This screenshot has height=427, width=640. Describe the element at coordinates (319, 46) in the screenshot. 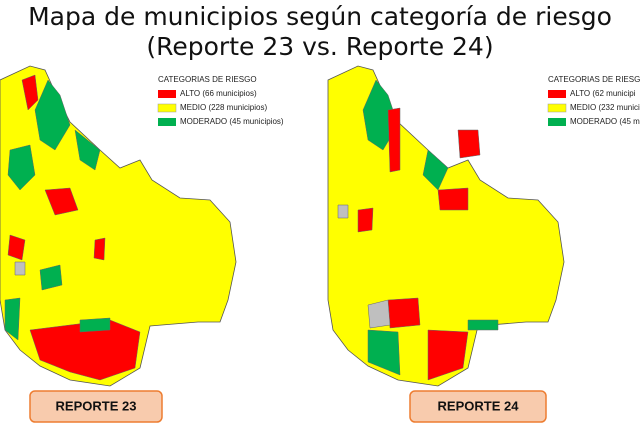

I see `title-line2: (Reporte 23 vs. Reporte 24)` at that location.